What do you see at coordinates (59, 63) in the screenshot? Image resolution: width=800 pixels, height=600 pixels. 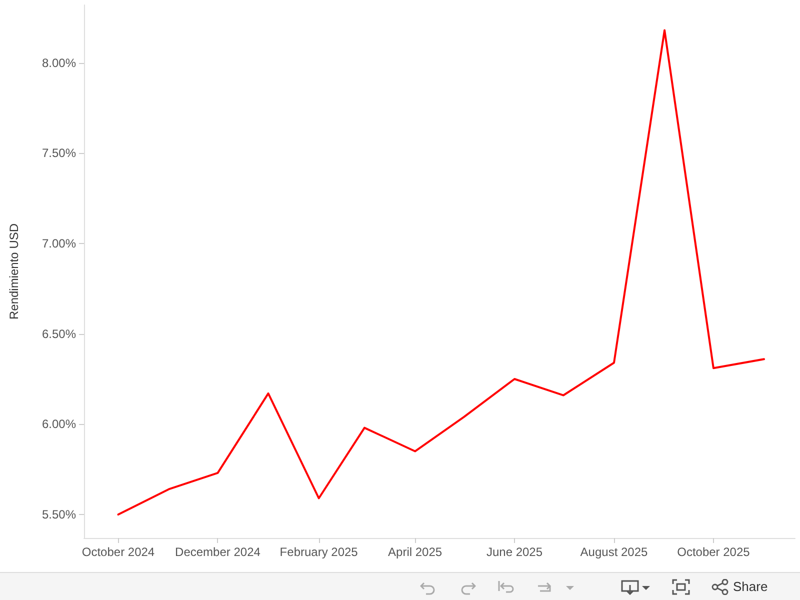 I see `y-tick-label: 8.00%` at bounding box center [59, 63].